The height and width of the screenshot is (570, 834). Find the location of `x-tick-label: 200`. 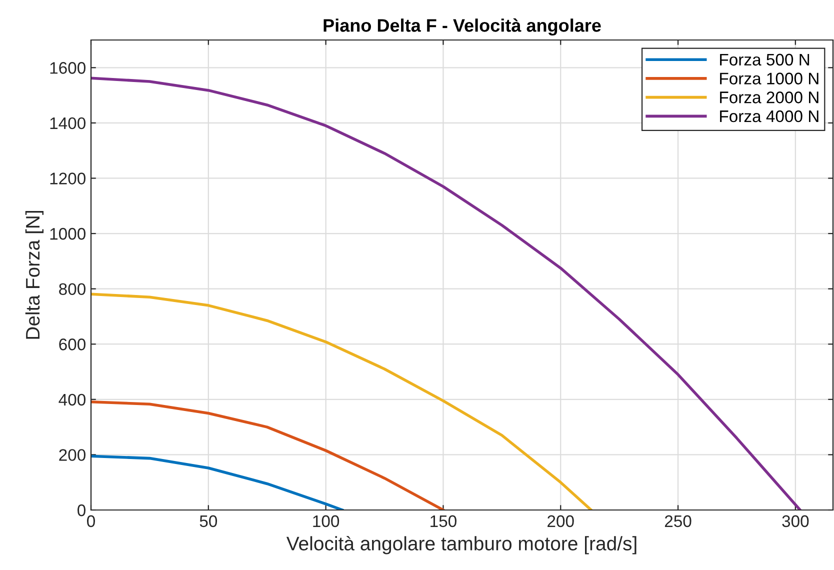

x-tick-label: 200 is located at coordinates (561, 521).